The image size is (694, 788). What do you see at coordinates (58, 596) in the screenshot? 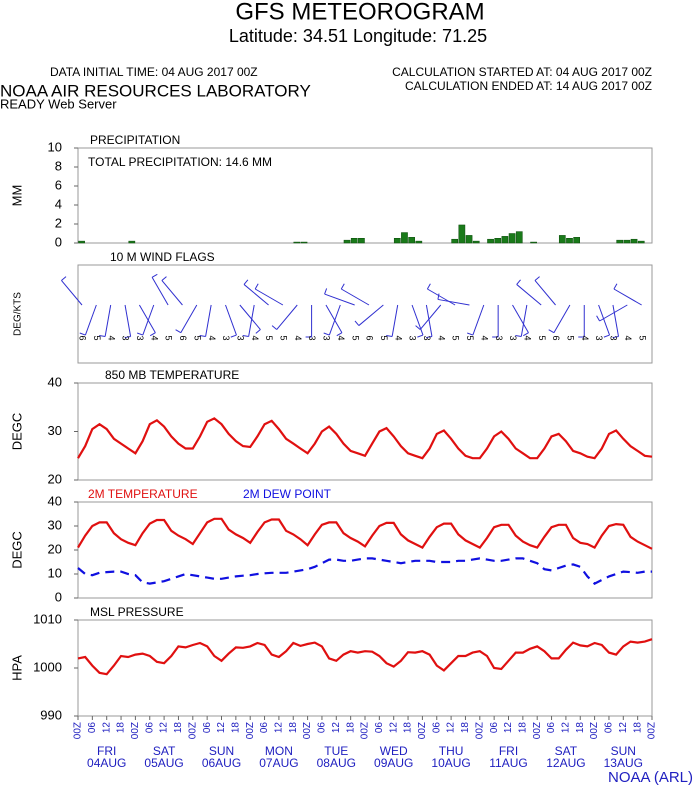
I see `y-tick-label: 0` at bounding box center [58, 596].